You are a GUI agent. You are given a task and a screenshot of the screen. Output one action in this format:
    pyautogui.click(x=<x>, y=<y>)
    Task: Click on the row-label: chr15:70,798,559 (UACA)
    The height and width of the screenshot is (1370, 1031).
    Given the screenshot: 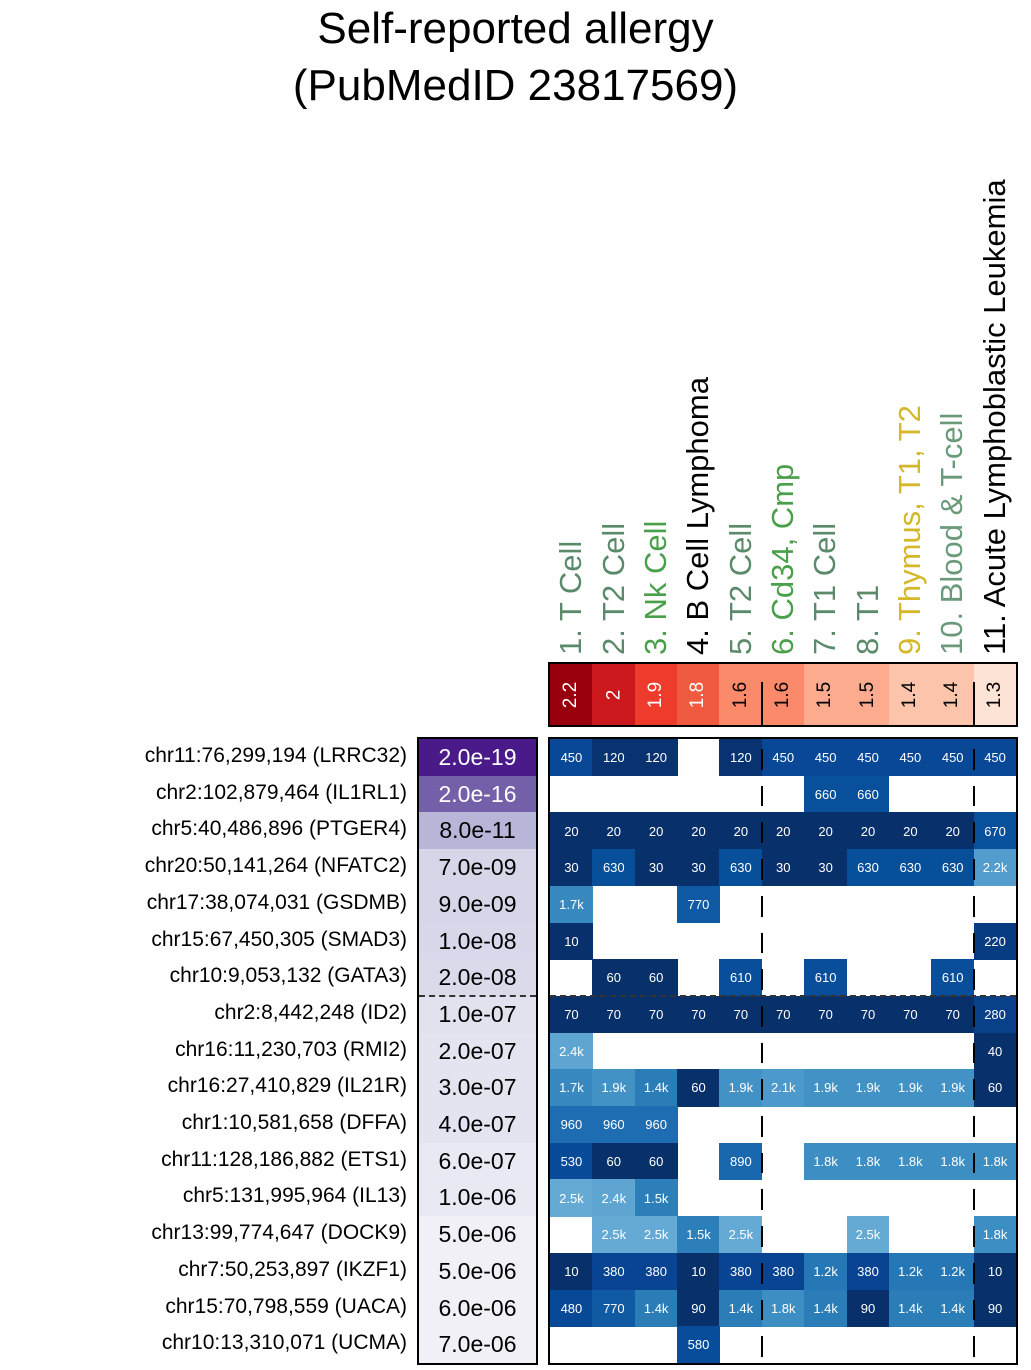 What is the action you would take?
    pyautogui.click(x=286, y=1306)
    